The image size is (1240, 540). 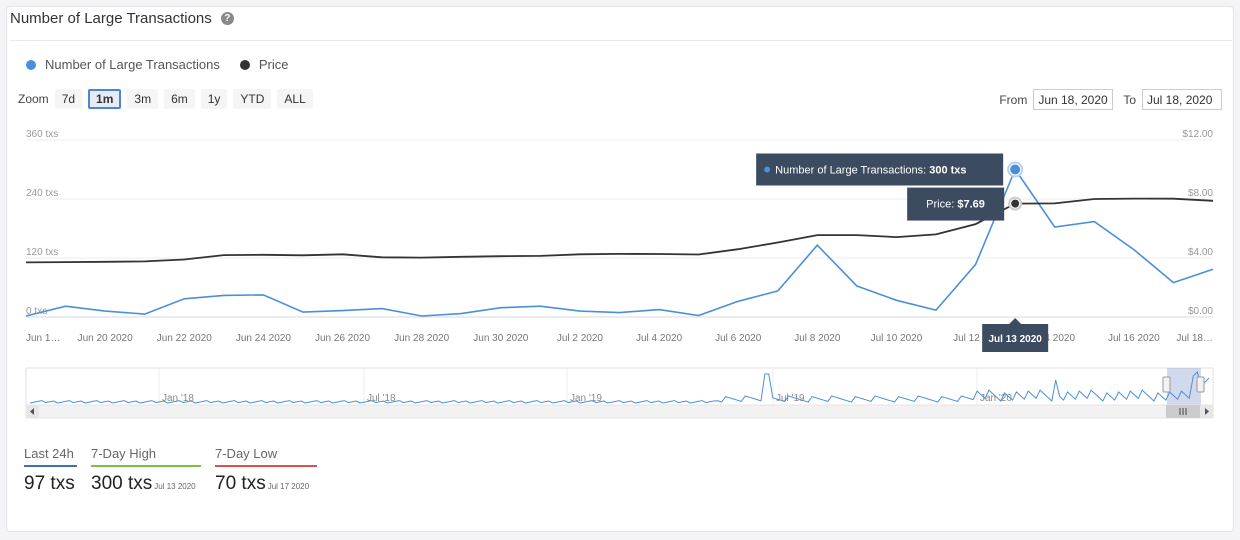 I want to click on tooltip-transactions-text: Number of Large Transactions: 300 txs, so click(x=870, y=171).